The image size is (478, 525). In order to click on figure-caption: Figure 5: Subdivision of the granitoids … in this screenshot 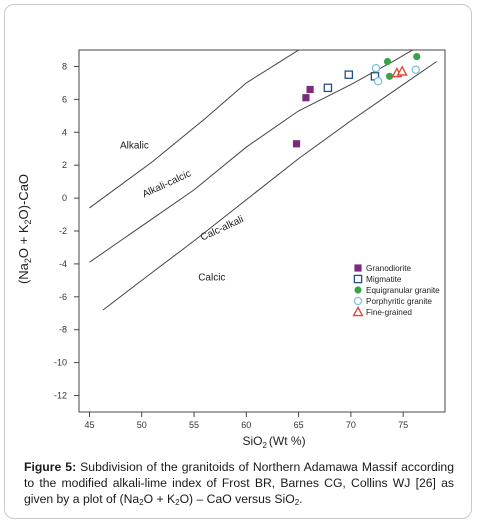, I will do `click(239, 483)`.